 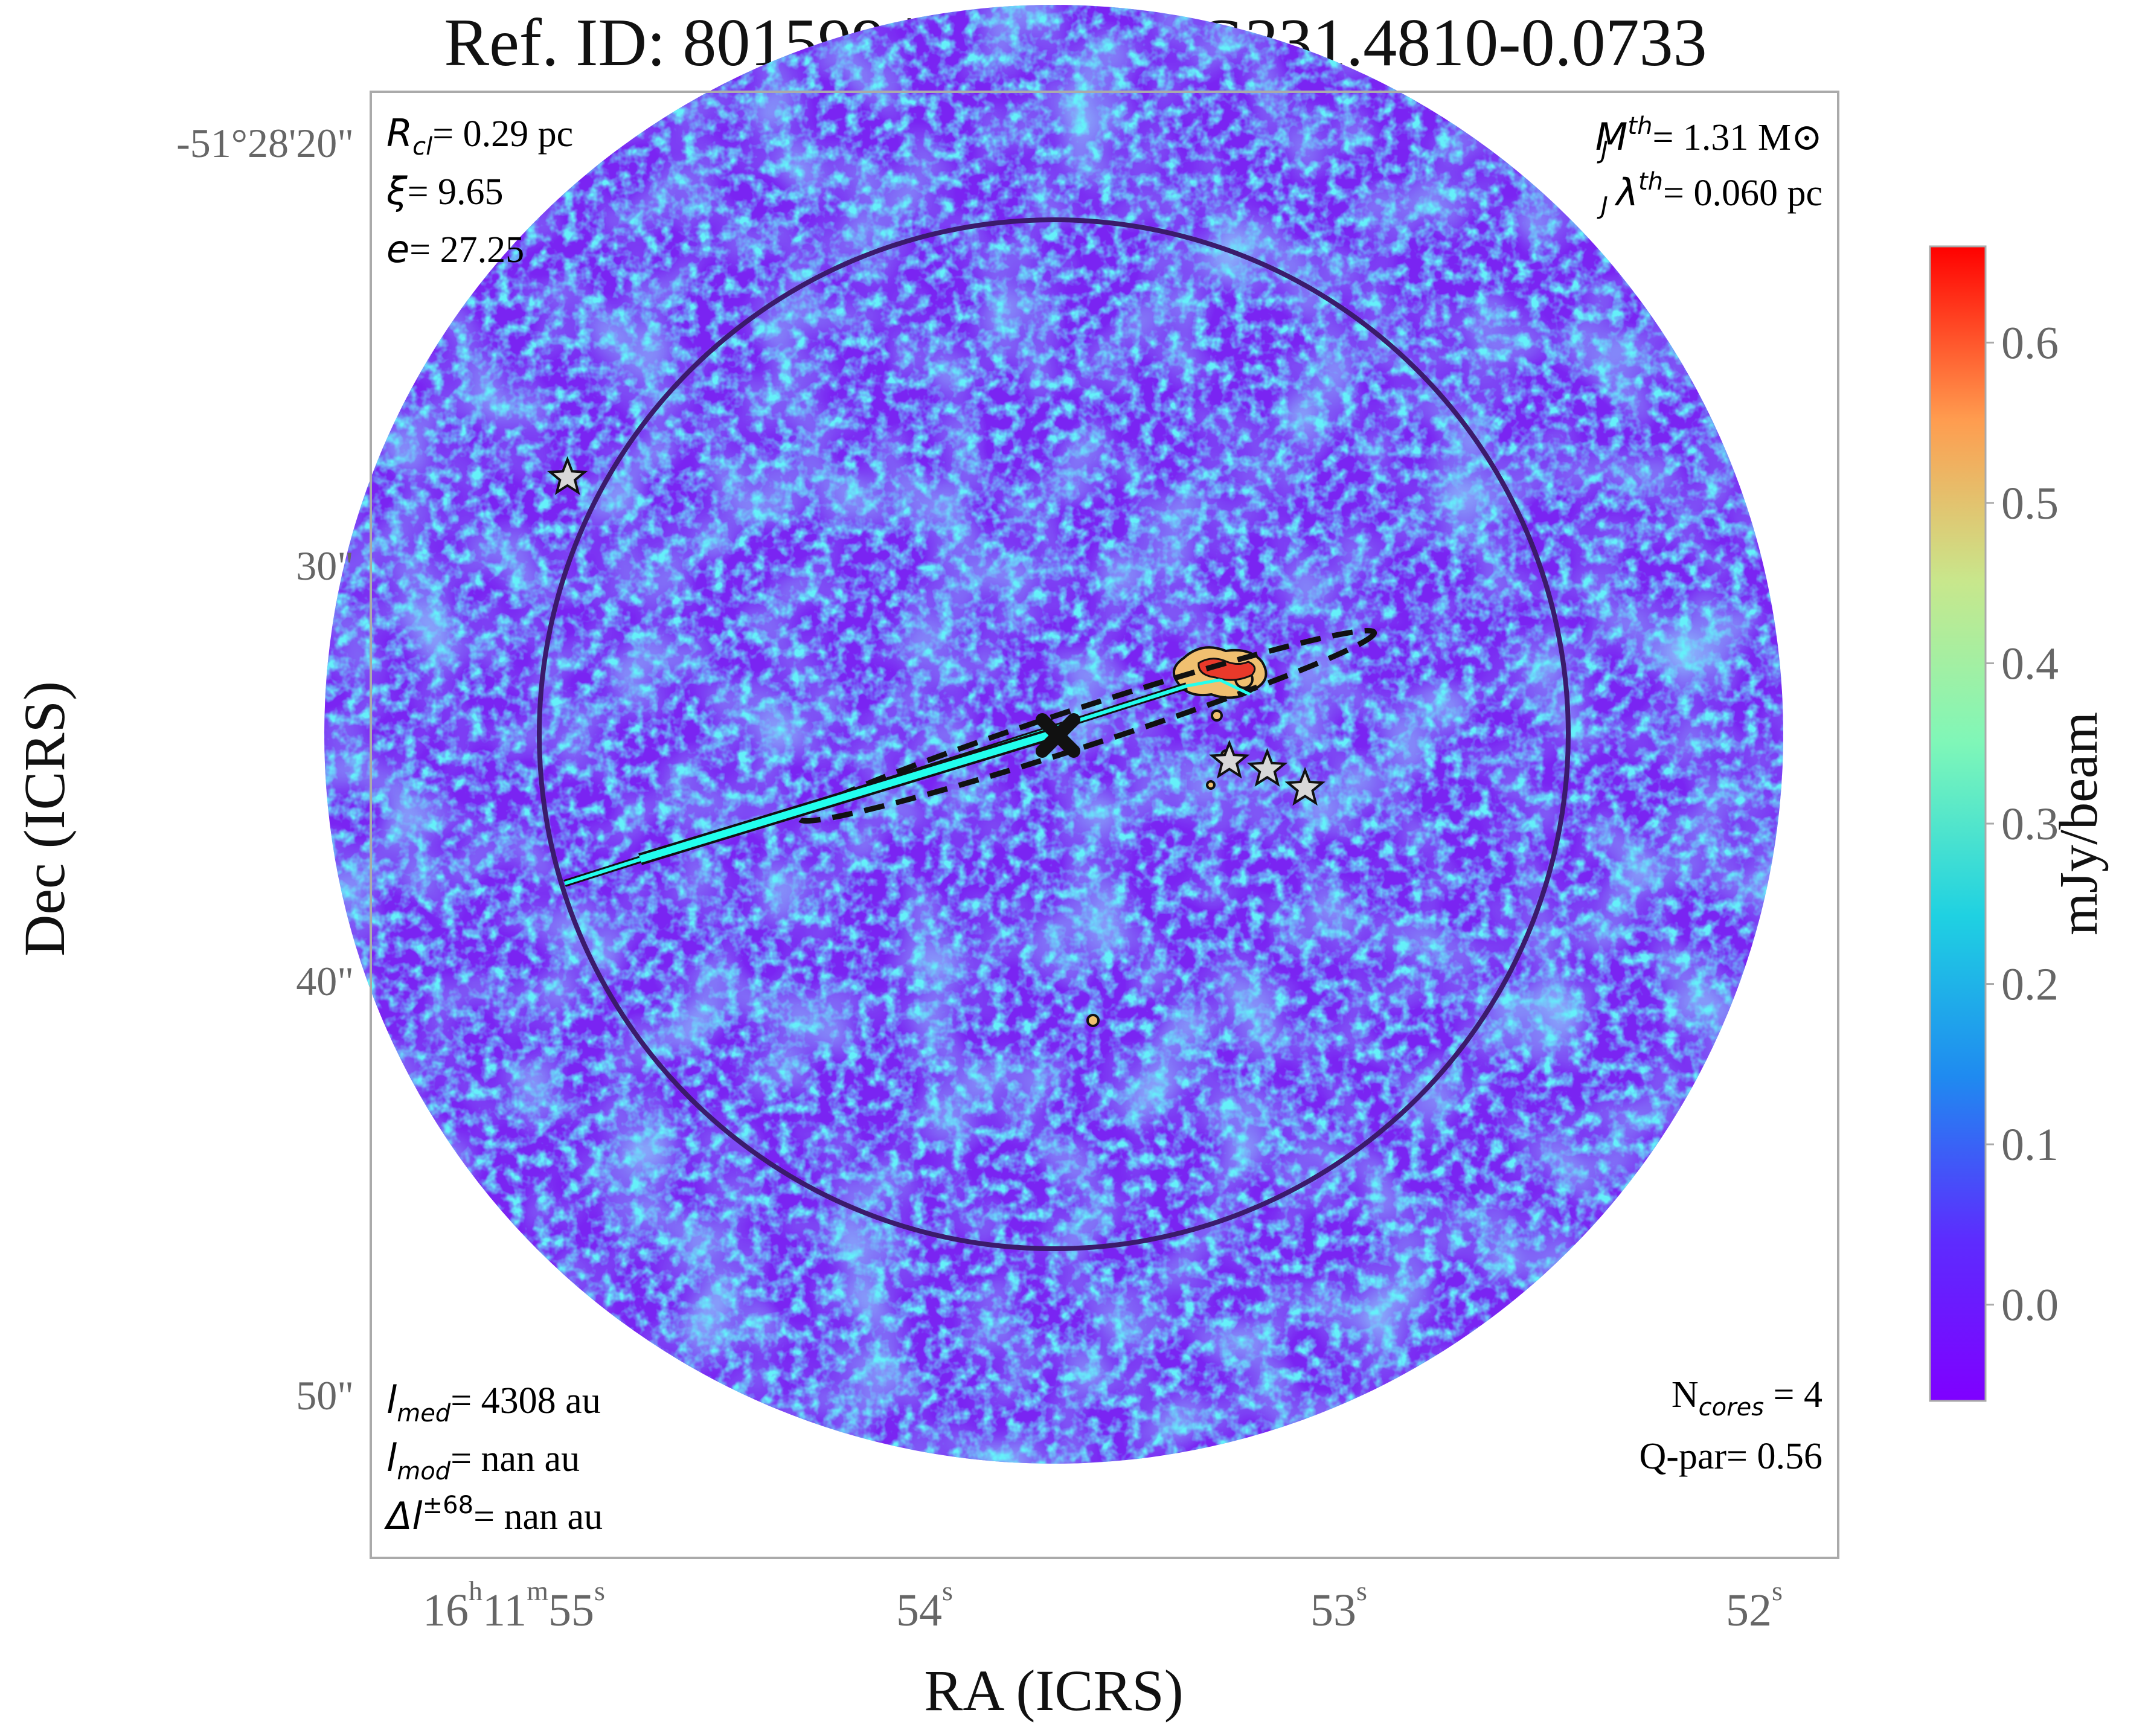 I want to click on x-tick-label: 53s, so click(x=1338, y=1606).